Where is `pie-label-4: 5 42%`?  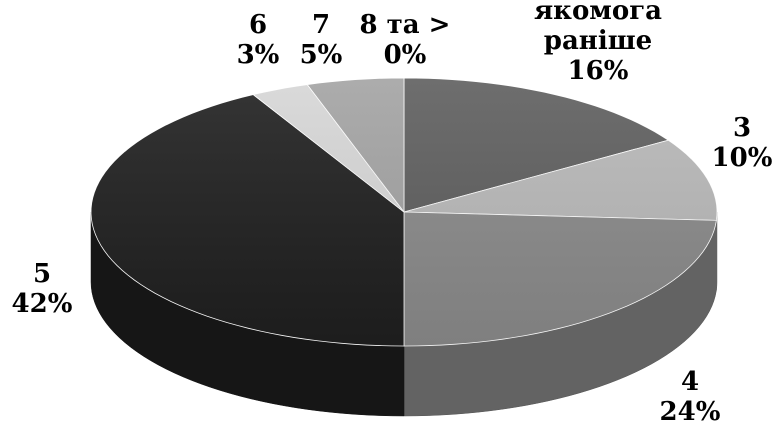 pie-label-4: 5 42% is located at coordinates (42, 289).